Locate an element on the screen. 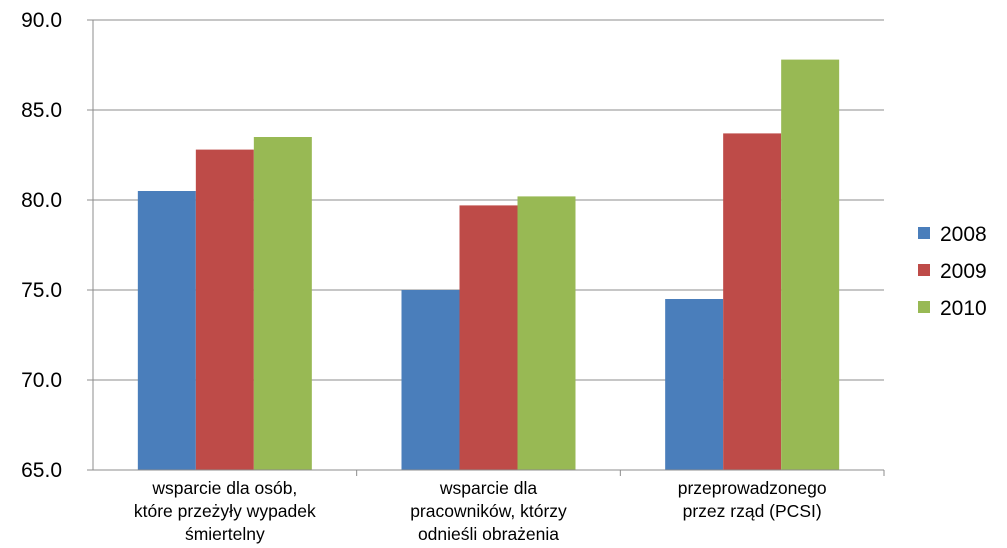 The image size is (1007, 548). y-tick-label: 90.0 is located at coordinates (41, 20).